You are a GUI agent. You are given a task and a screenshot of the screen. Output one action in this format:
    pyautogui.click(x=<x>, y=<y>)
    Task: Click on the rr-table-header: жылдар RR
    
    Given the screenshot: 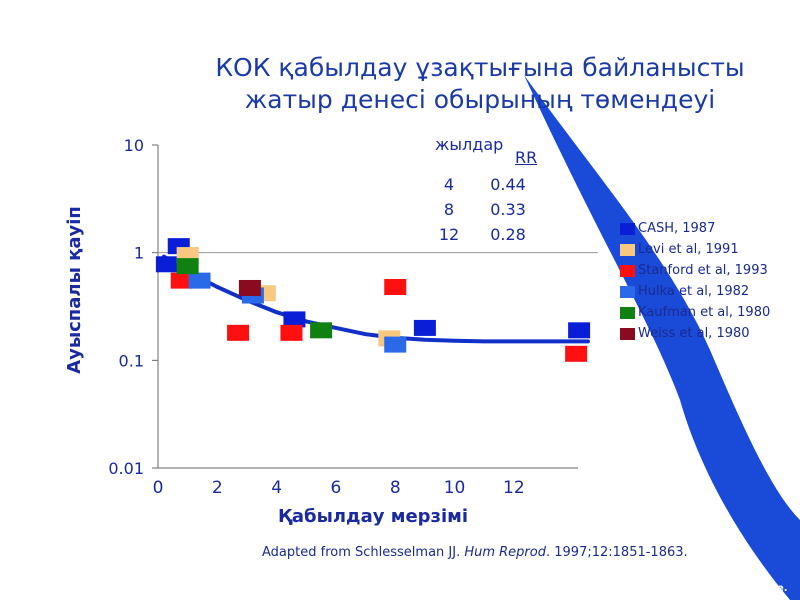 What is the action you would take?
    pyautogui.click(x=490, y=155)
    